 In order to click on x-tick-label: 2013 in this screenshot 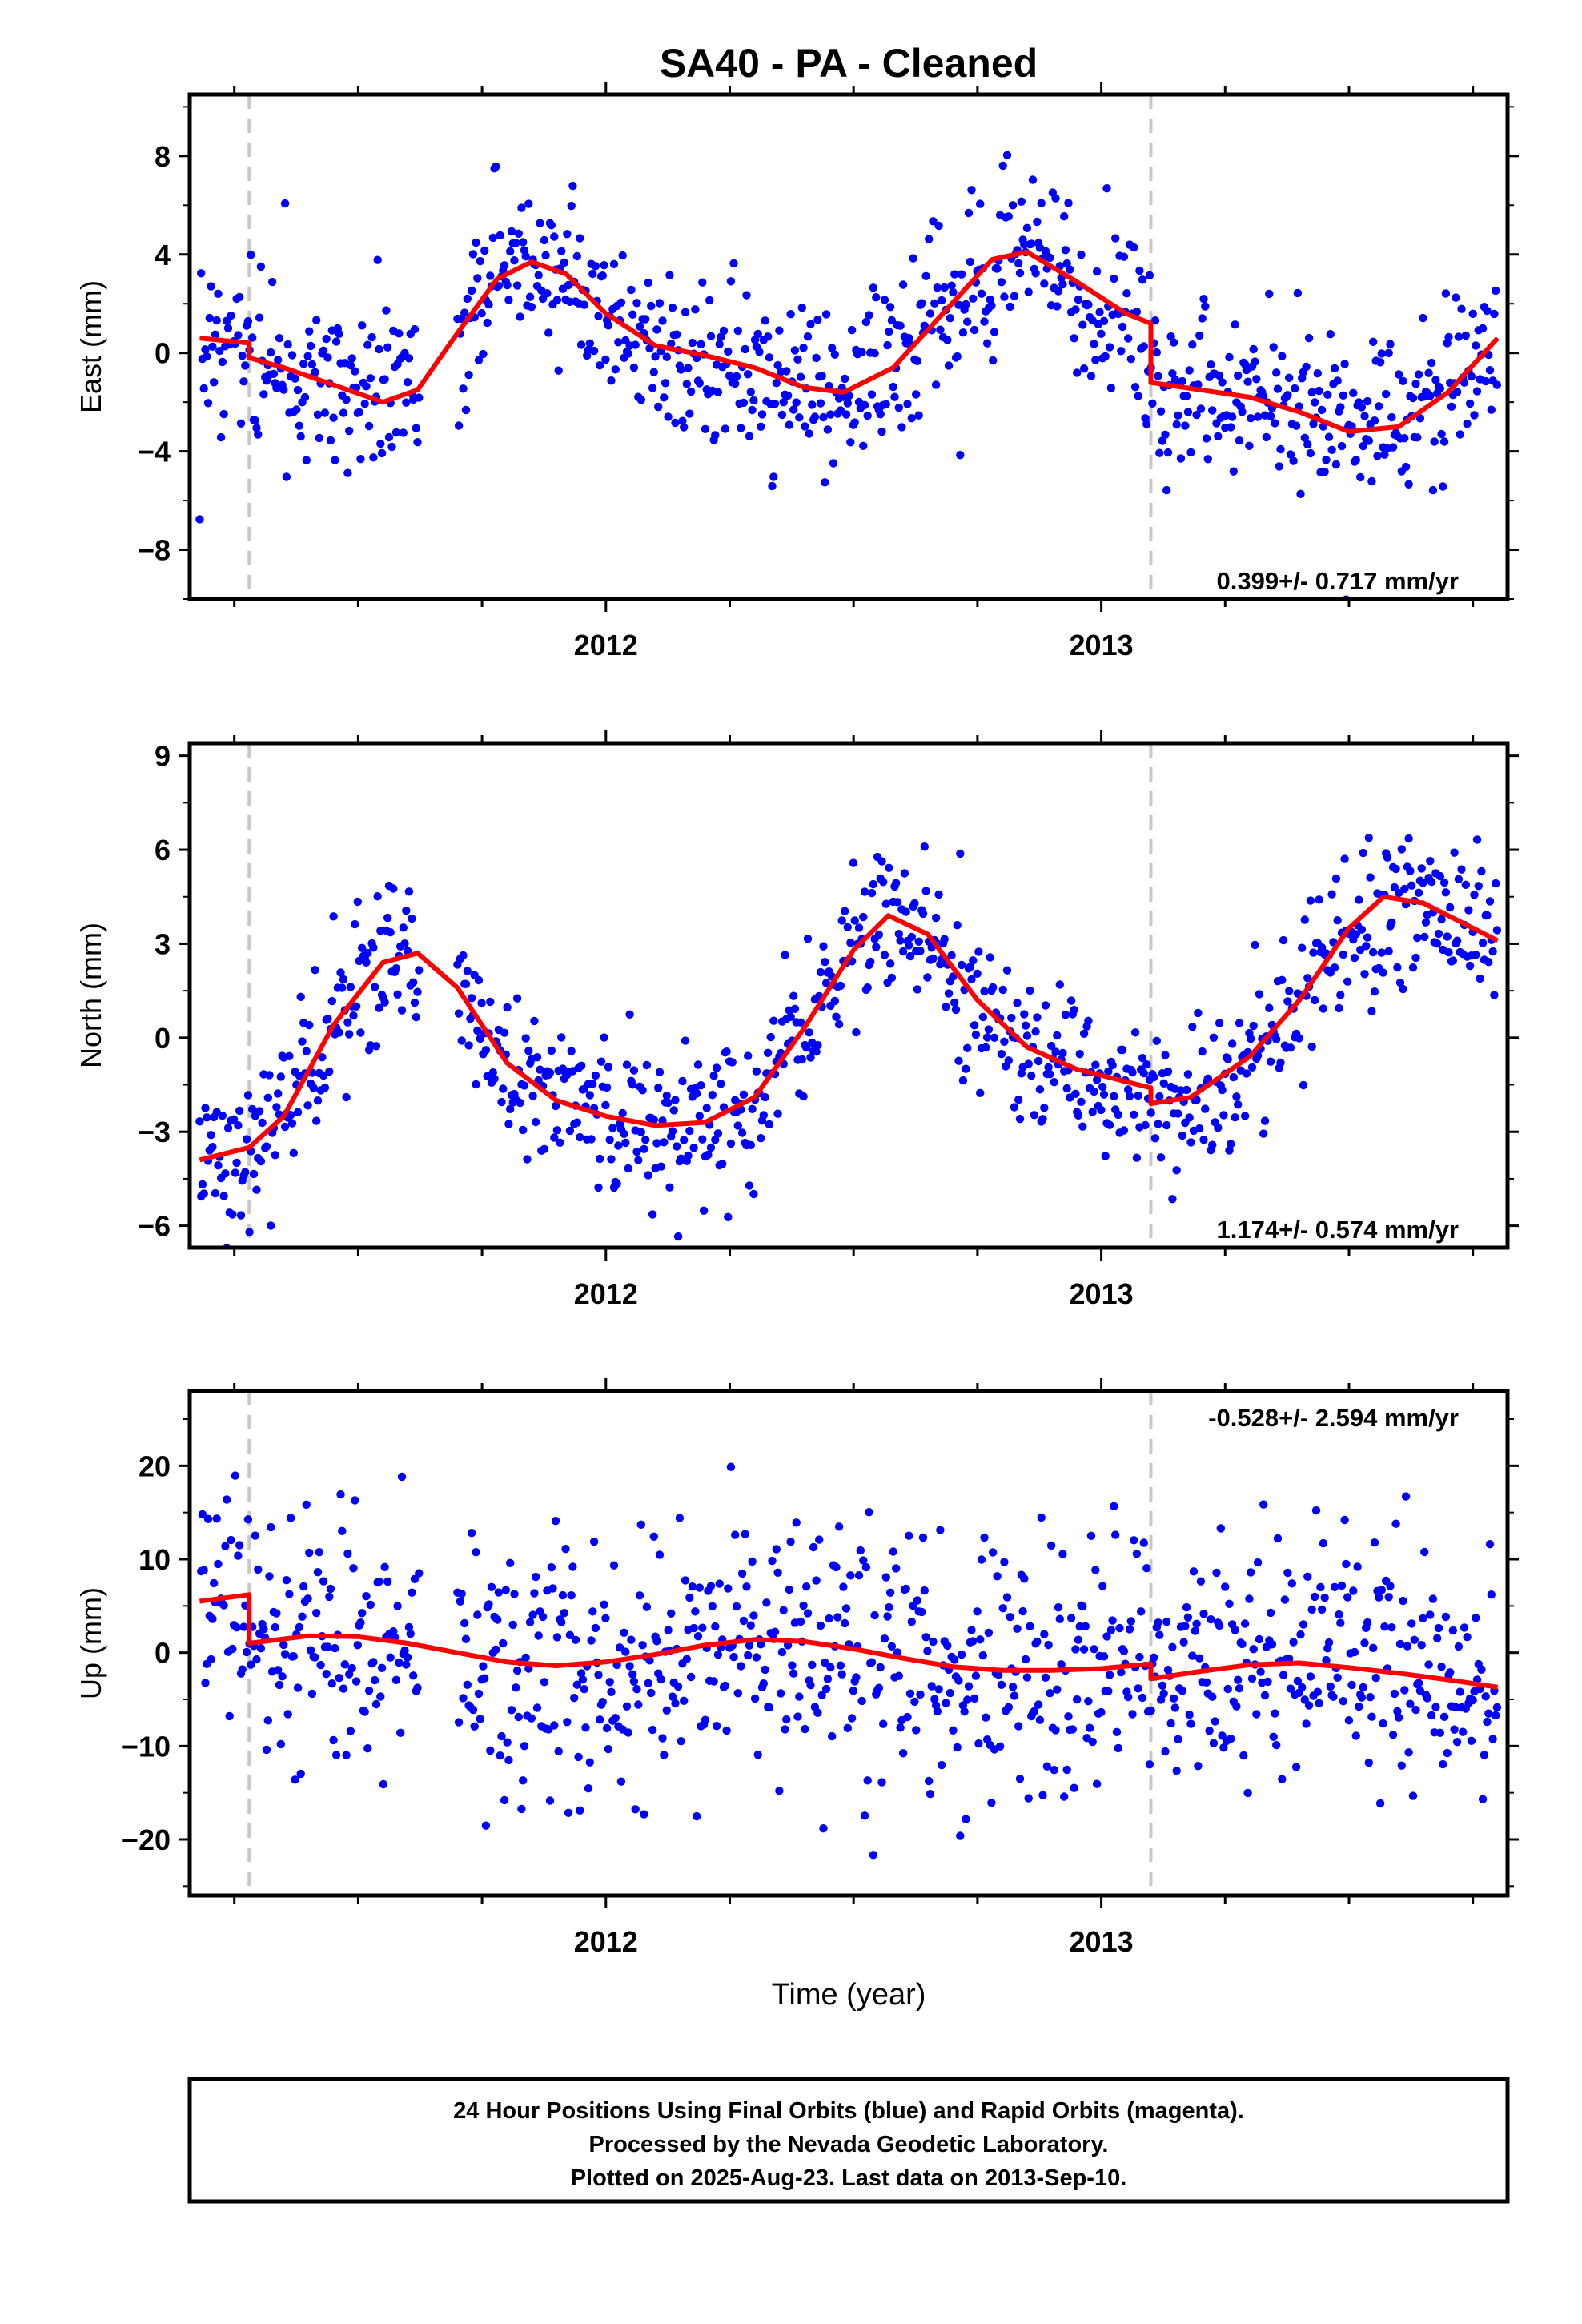, I will do `click(1102, 1942)`.